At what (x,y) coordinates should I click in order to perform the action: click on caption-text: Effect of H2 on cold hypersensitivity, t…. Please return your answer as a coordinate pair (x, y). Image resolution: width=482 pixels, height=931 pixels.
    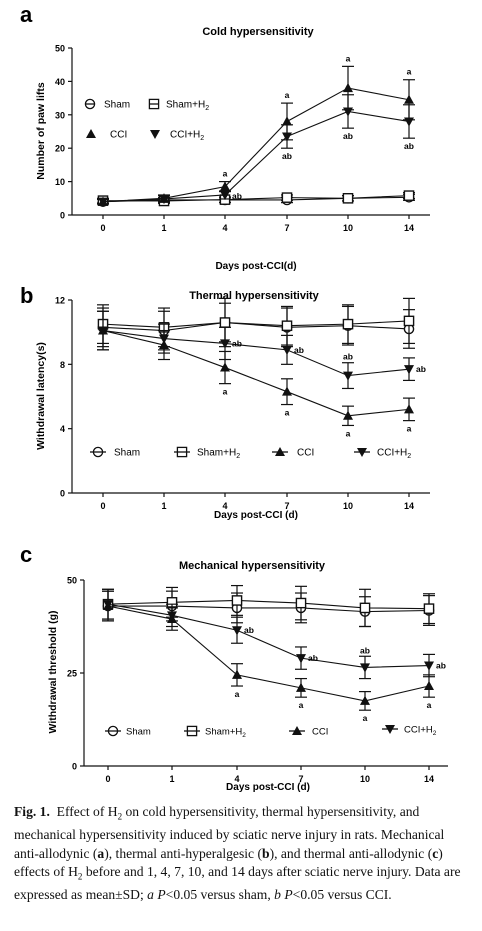
    Looking at the image, I should click on (237, 853).